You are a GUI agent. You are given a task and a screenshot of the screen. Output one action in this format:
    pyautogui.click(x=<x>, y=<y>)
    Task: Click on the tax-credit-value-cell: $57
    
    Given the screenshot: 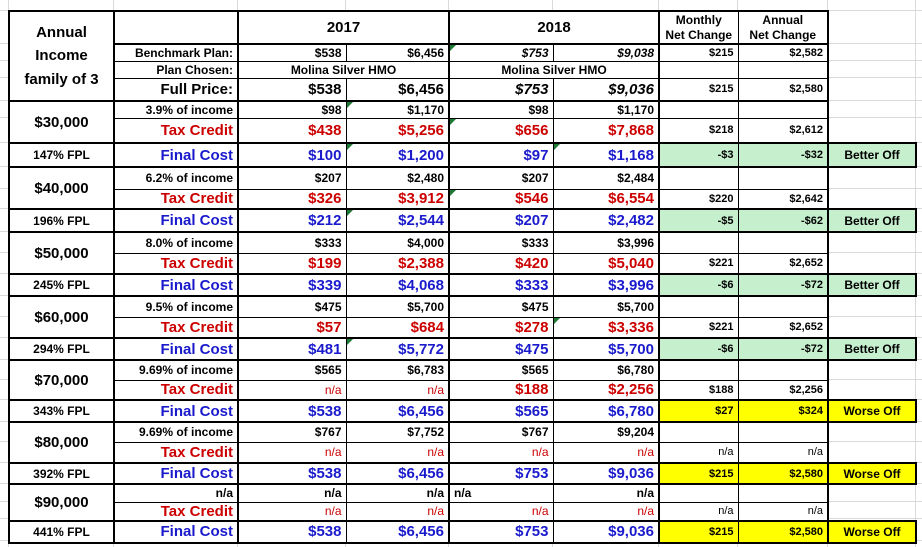 What is the action you would take?
    pyautogui.click(x=291, y=327)
    